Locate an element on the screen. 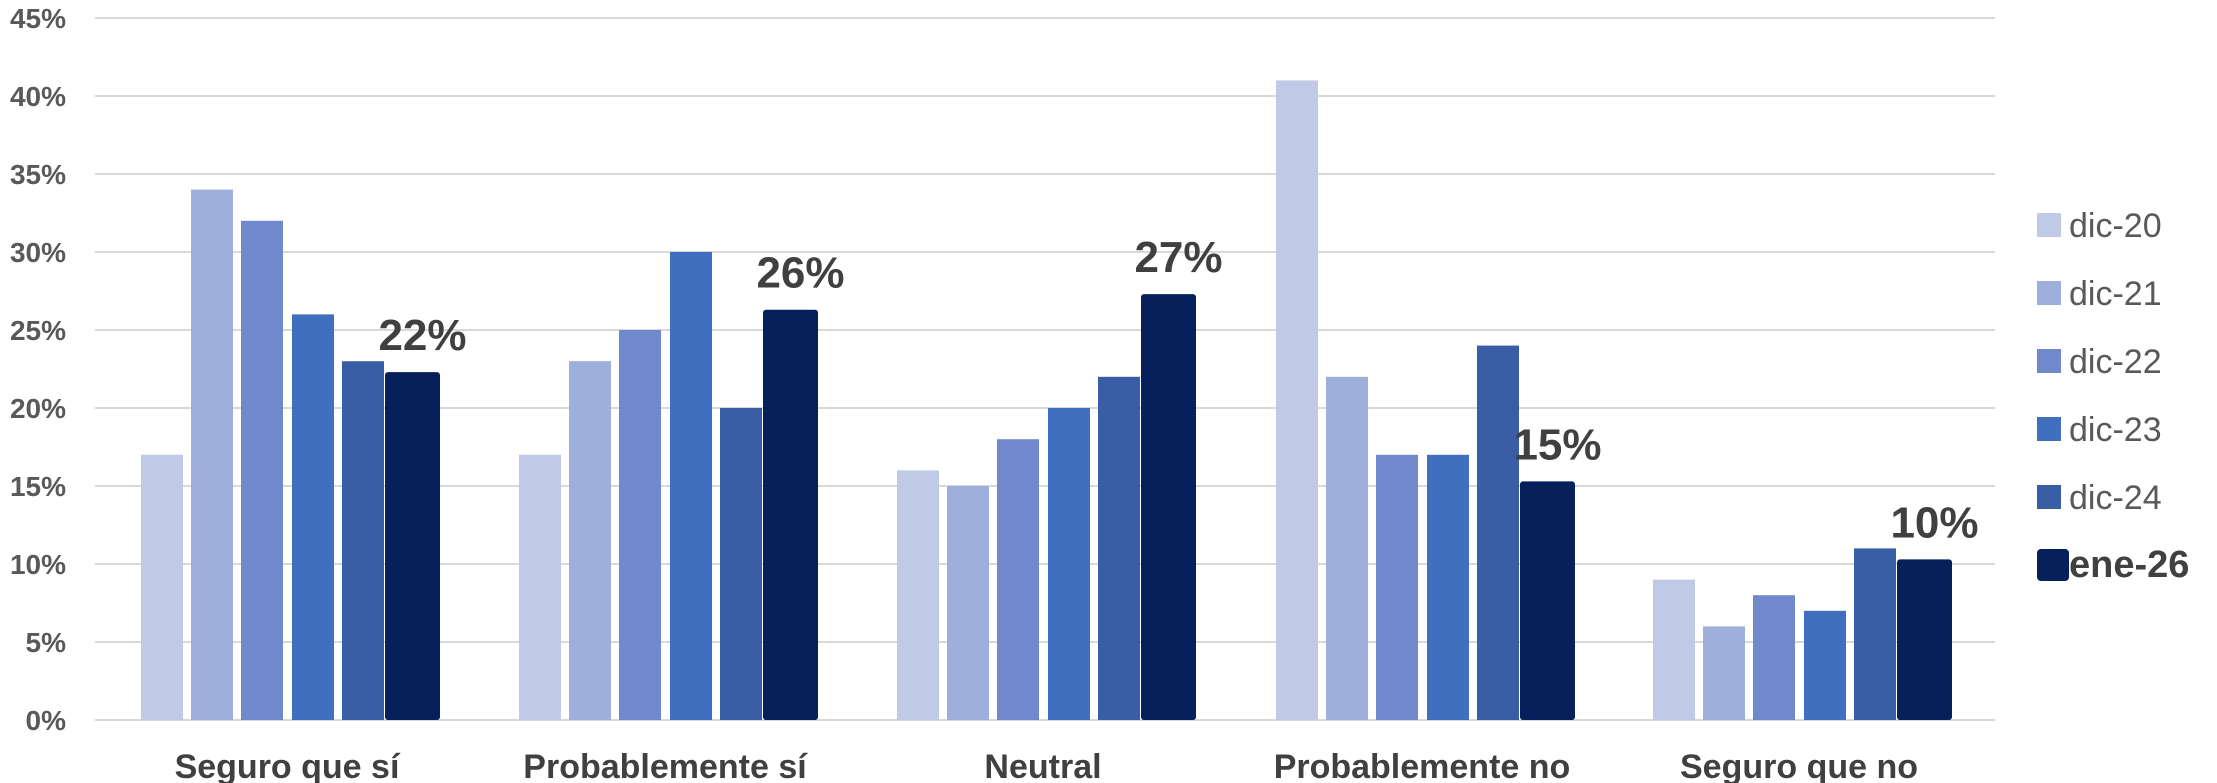 The width and height of the screenshot is (2217, 783). x-tick-label: Seguro que sí is located at coordinates (288, 765).